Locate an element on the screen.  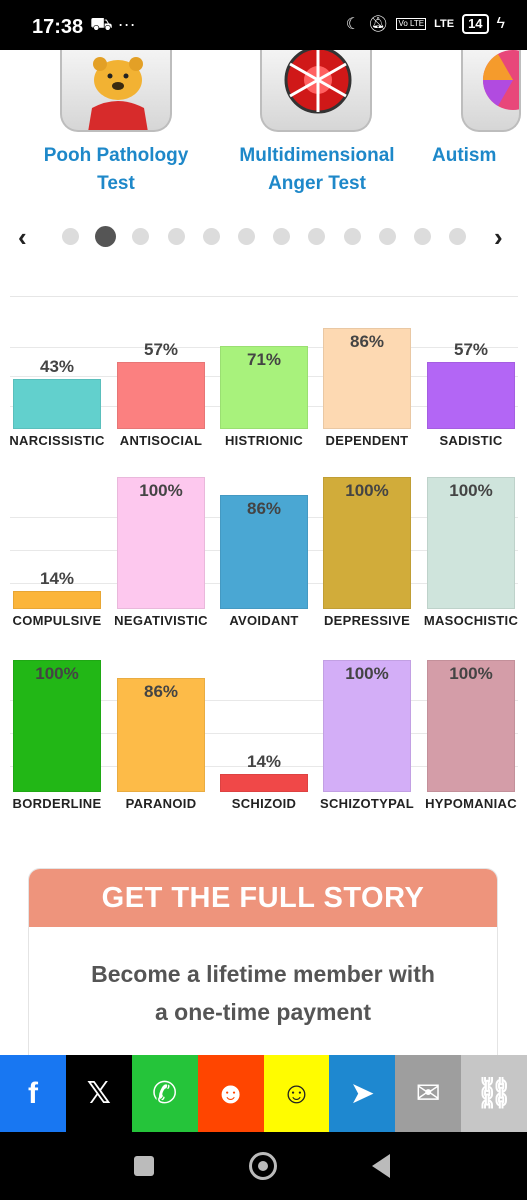
category-label: BORDERLINE is located at coordinates (57, 803).